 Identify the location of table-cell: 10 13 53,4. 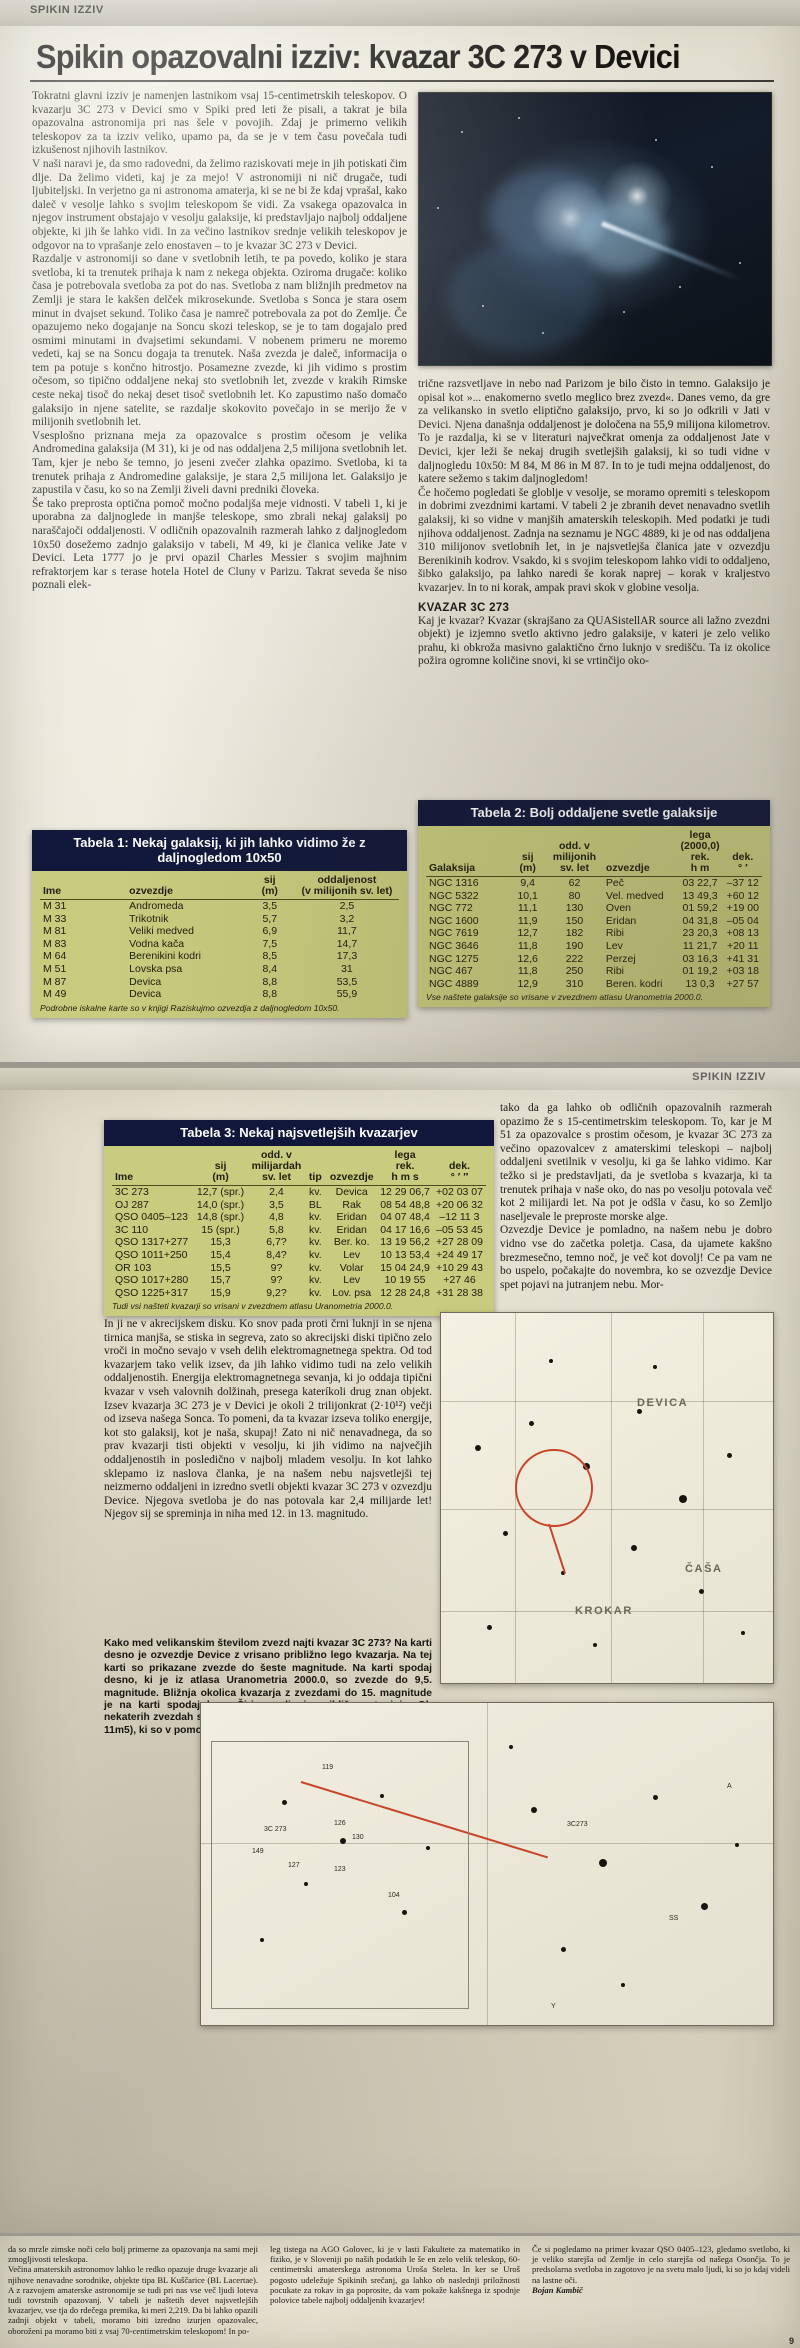
(405, 1254).